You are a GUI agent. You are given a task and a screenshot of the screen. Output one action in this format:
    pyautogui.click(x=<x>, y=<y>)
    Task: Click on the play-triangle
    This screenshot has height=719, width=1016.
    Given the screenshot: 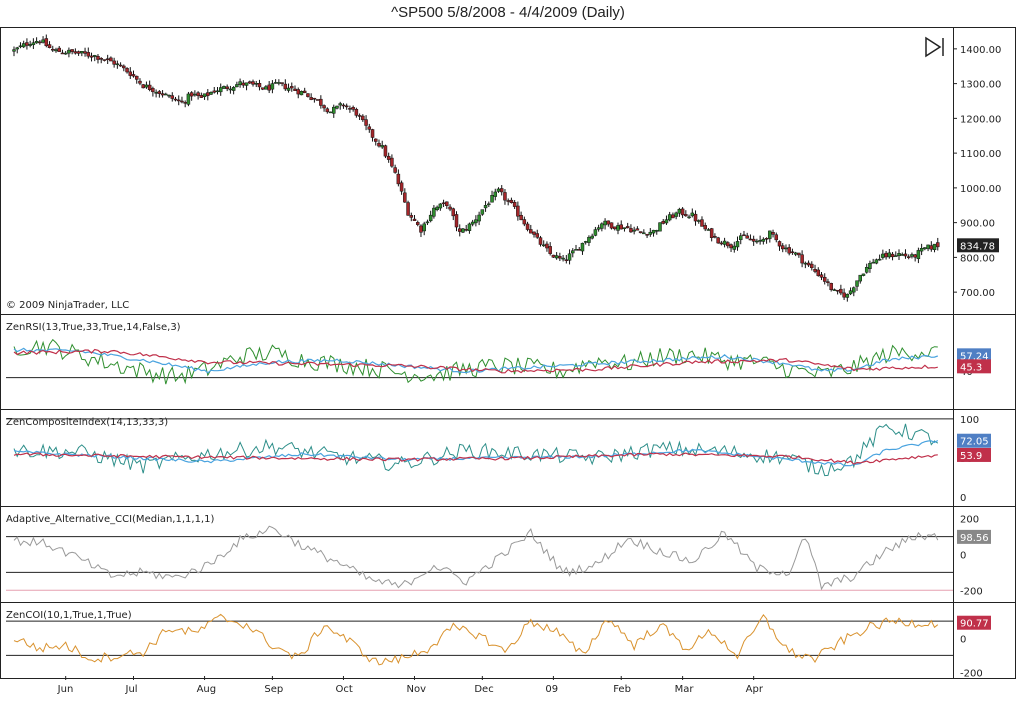 What is the action you would take?
    pyautogui.click(x=933, y=47)
    